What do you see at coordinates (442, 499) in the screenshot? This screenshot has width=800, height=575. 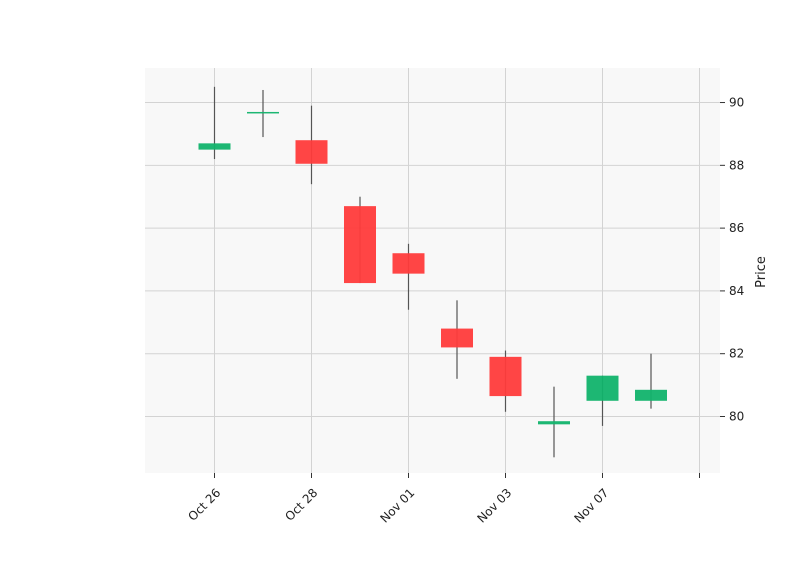 I see `x-axis: Oct 26 Oct 28 Nov 01 Nov 03 Nov 07` at bounding box center [442, 499].